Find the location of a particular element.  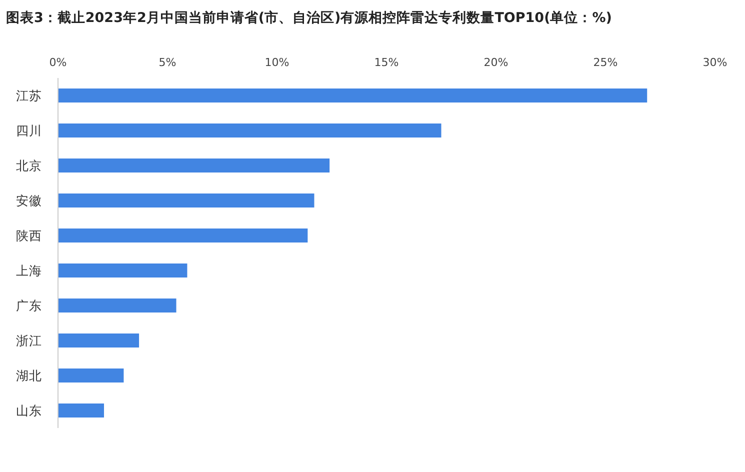

ytick: 陕西 is located at coordinates (29, 235).